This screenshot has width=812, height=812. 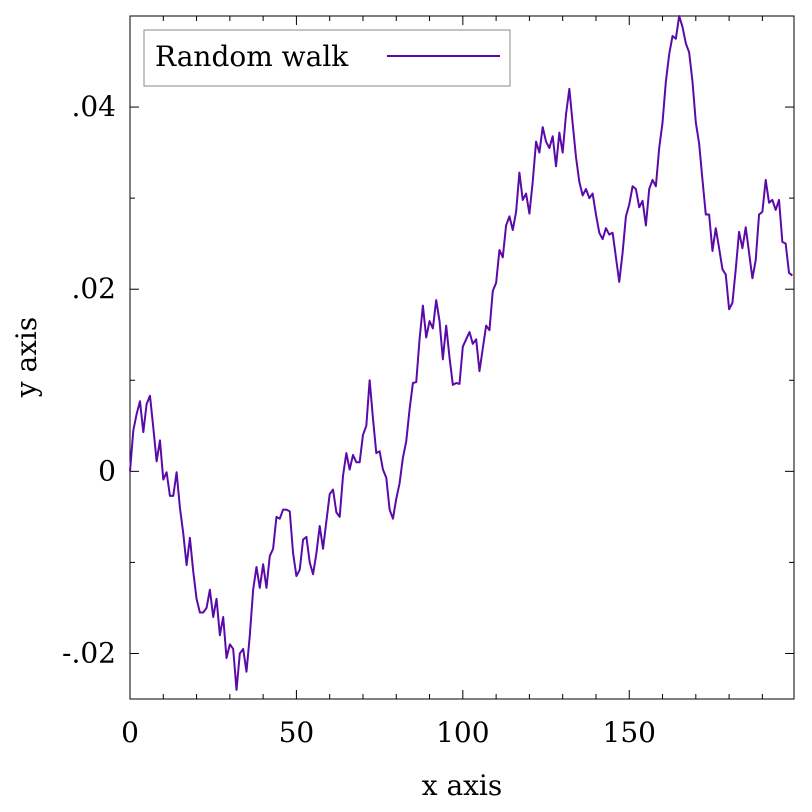 What do you see at coordinates (26, 358) in the screenshot?
I see `y-axis-label: y axis` at bounding box center [26, 358].